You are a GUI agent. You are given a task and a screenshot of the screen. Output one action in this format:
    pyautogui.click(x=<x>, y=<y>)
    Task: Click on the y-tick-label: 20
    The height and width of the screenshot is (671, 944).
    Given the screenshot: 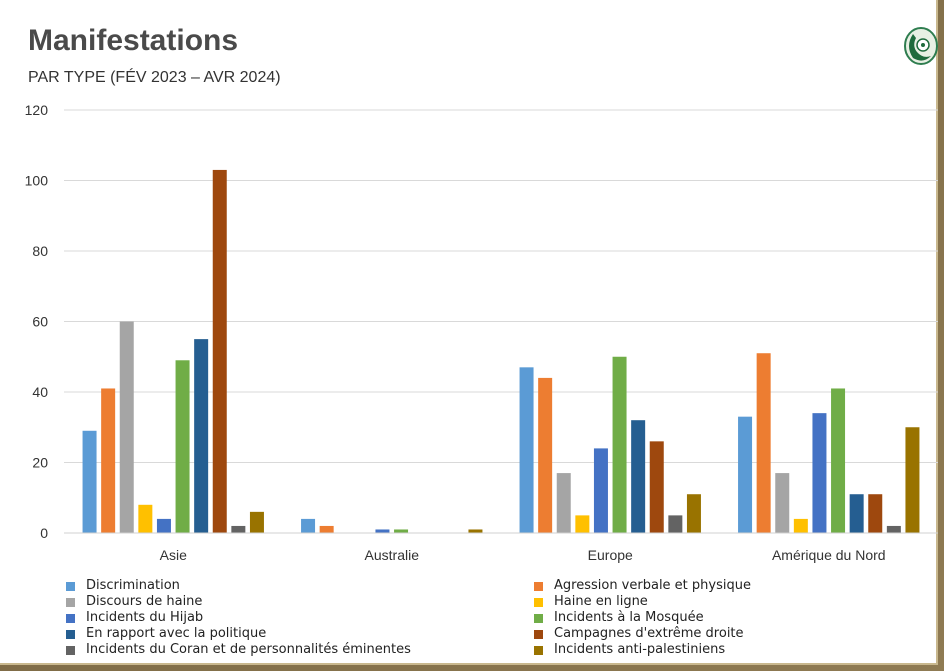 What is the action you would take?
    pyautogui.click(x=40, y=463)
    